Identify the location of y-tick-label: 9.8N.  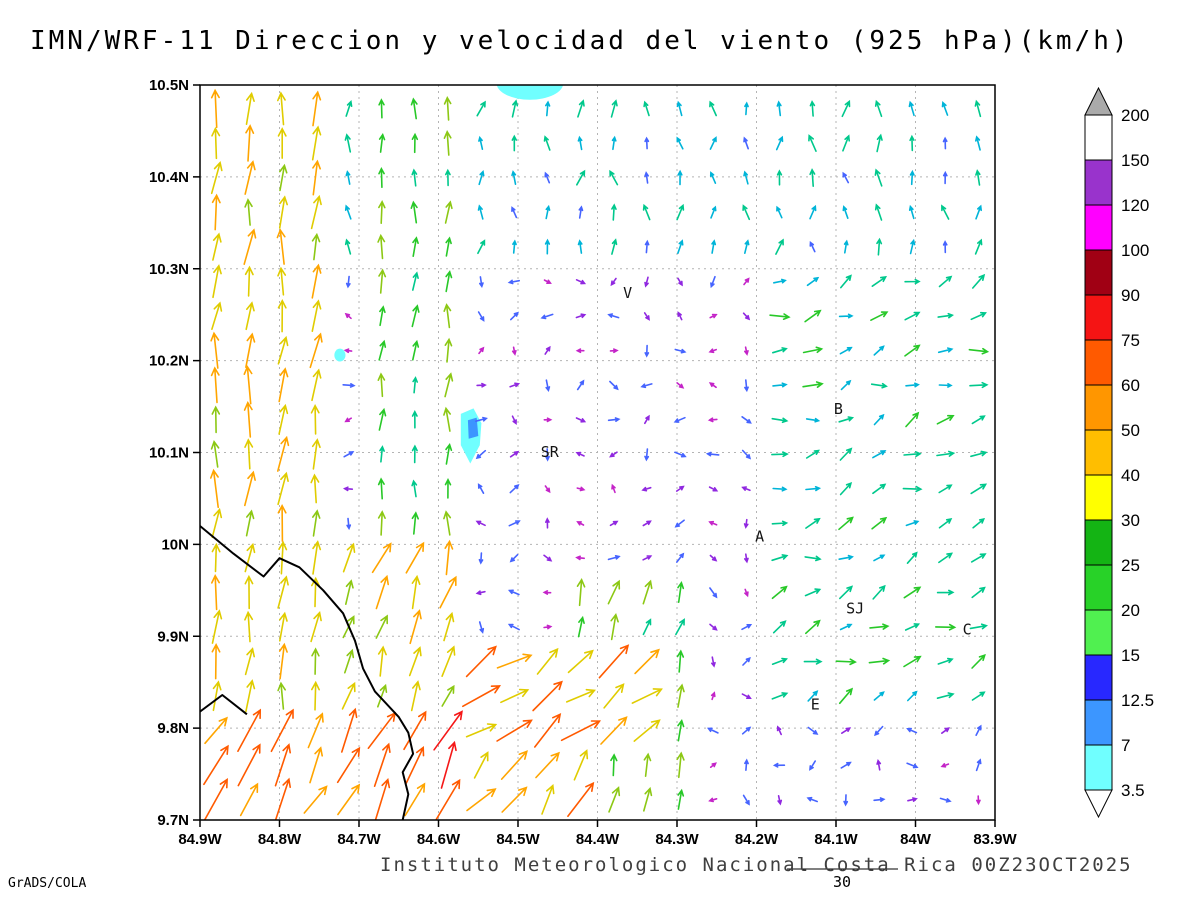
(173, 728).